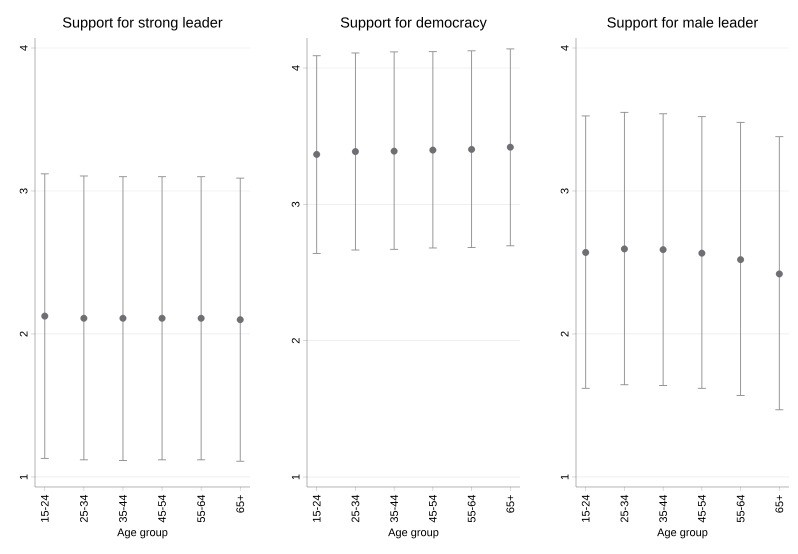  I want to click on chart-title: Support for strong leader, so click(142, 23).